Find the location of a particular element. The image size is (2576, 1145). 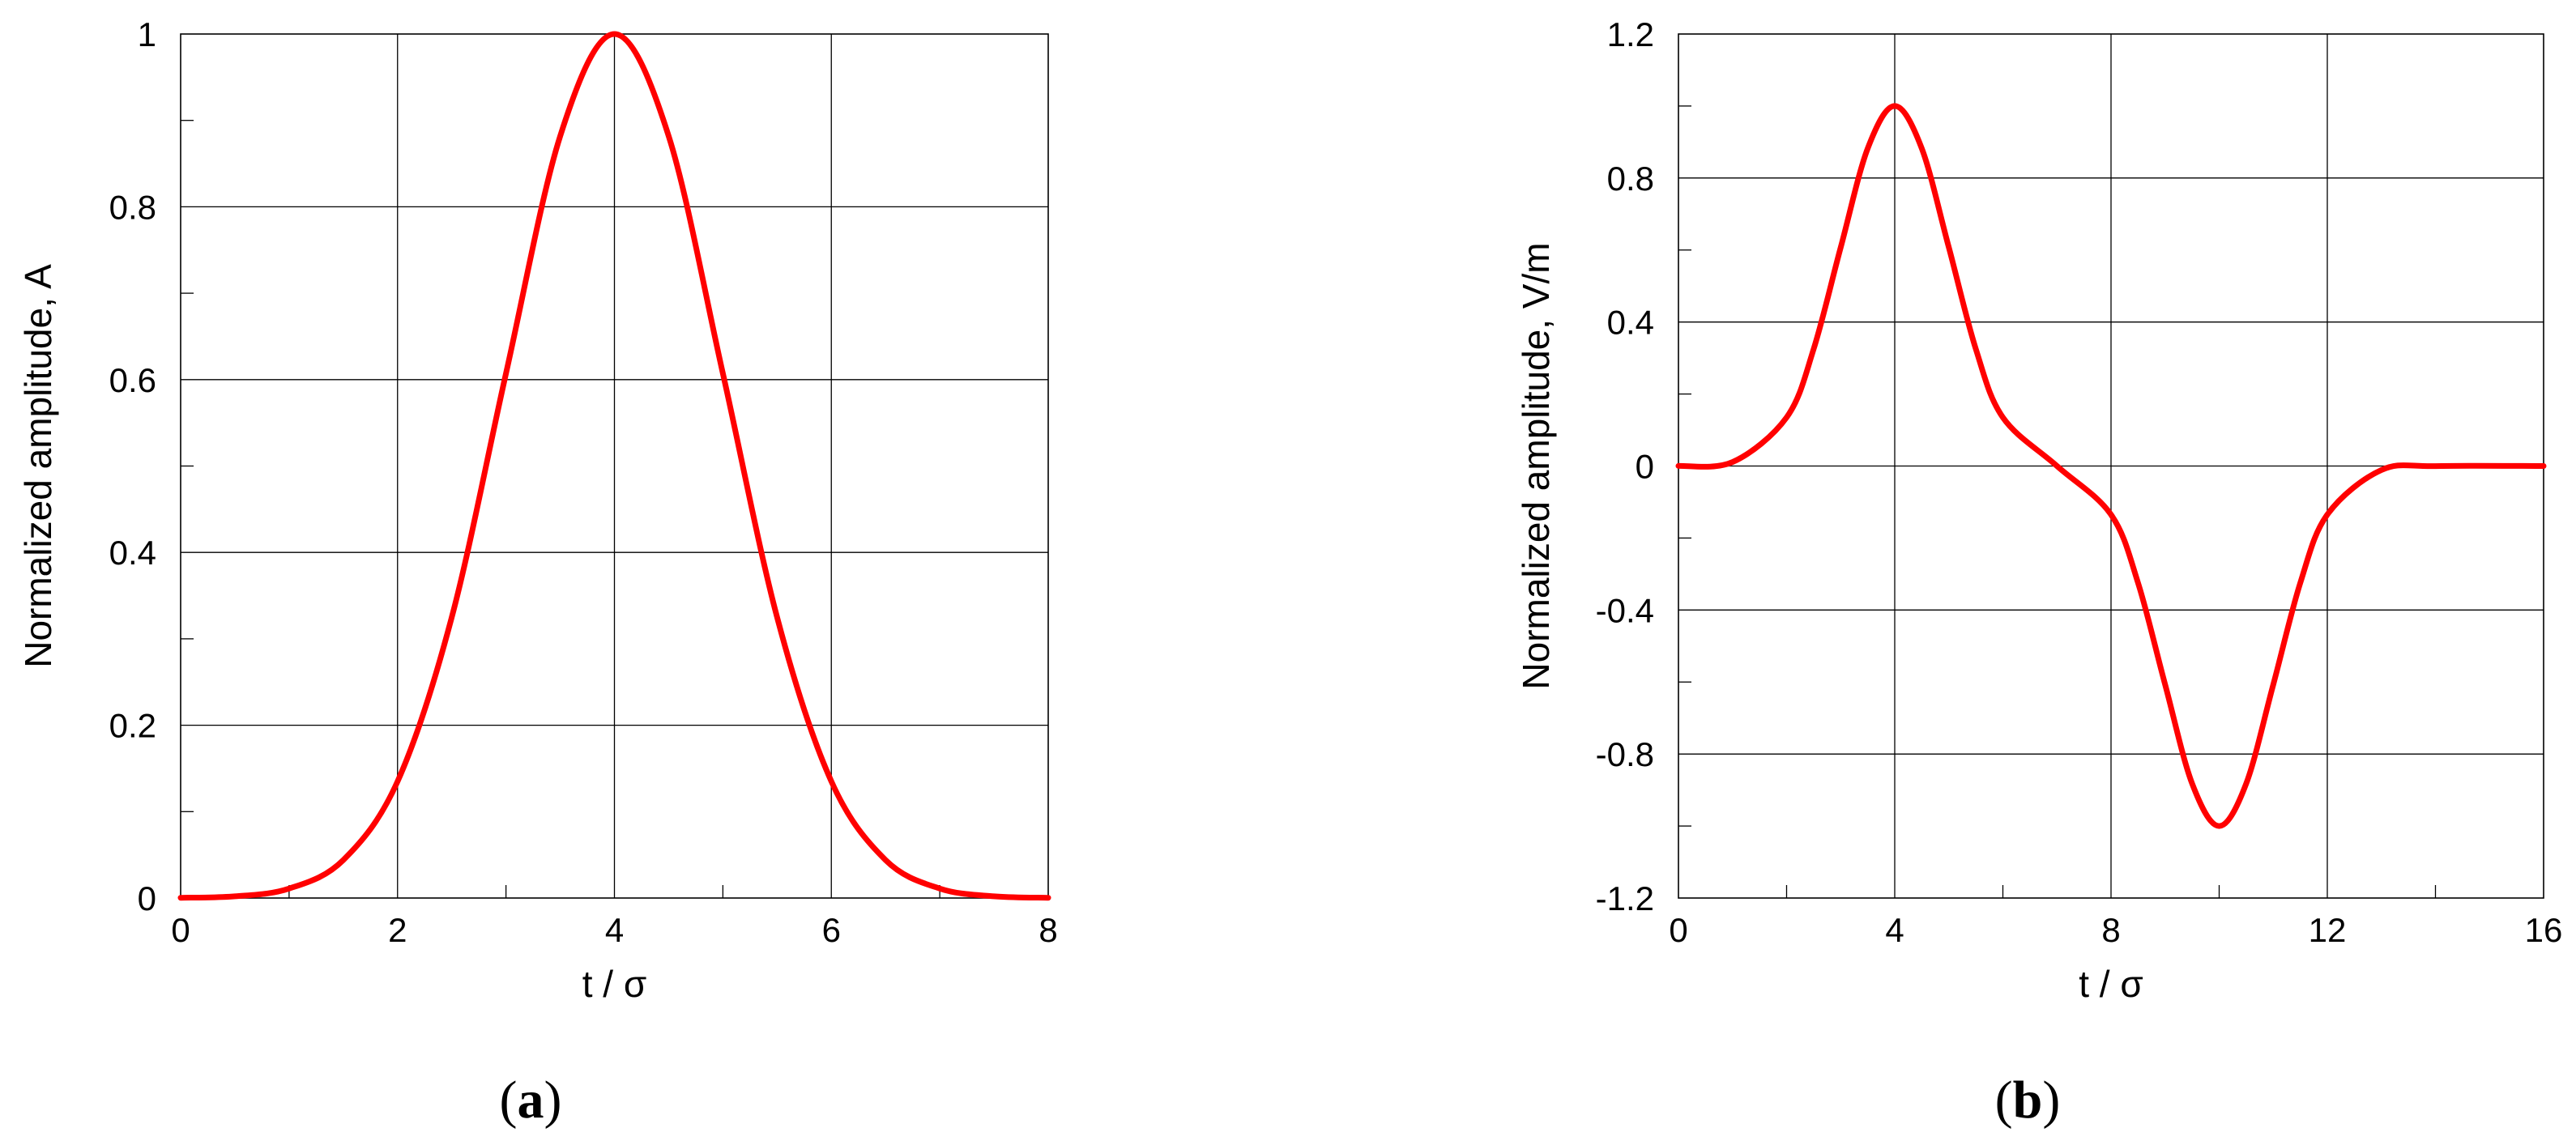

panel-label: a is located at coordinates (531, 1100).